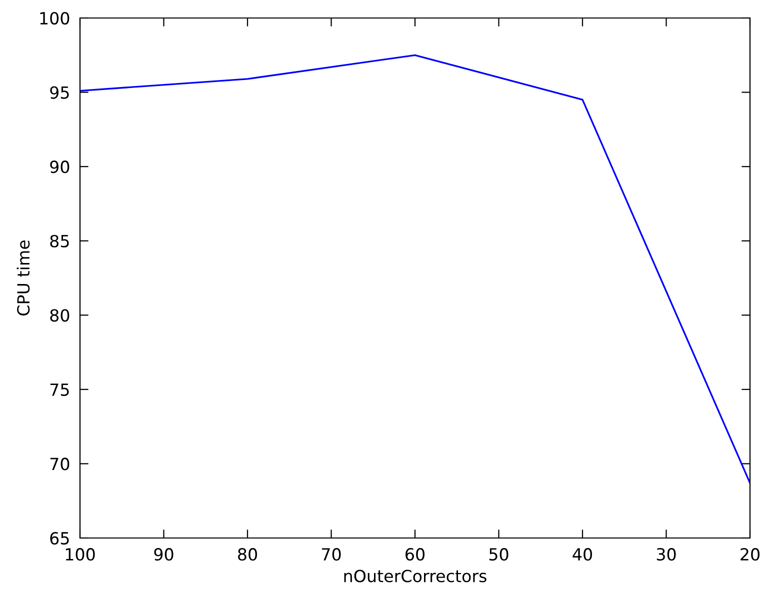 The height and width of the screenshot is (594, 762). Describe the element at coordinates (331, 554) in the screenshot. I see `x-tick-label: 70` at that location.